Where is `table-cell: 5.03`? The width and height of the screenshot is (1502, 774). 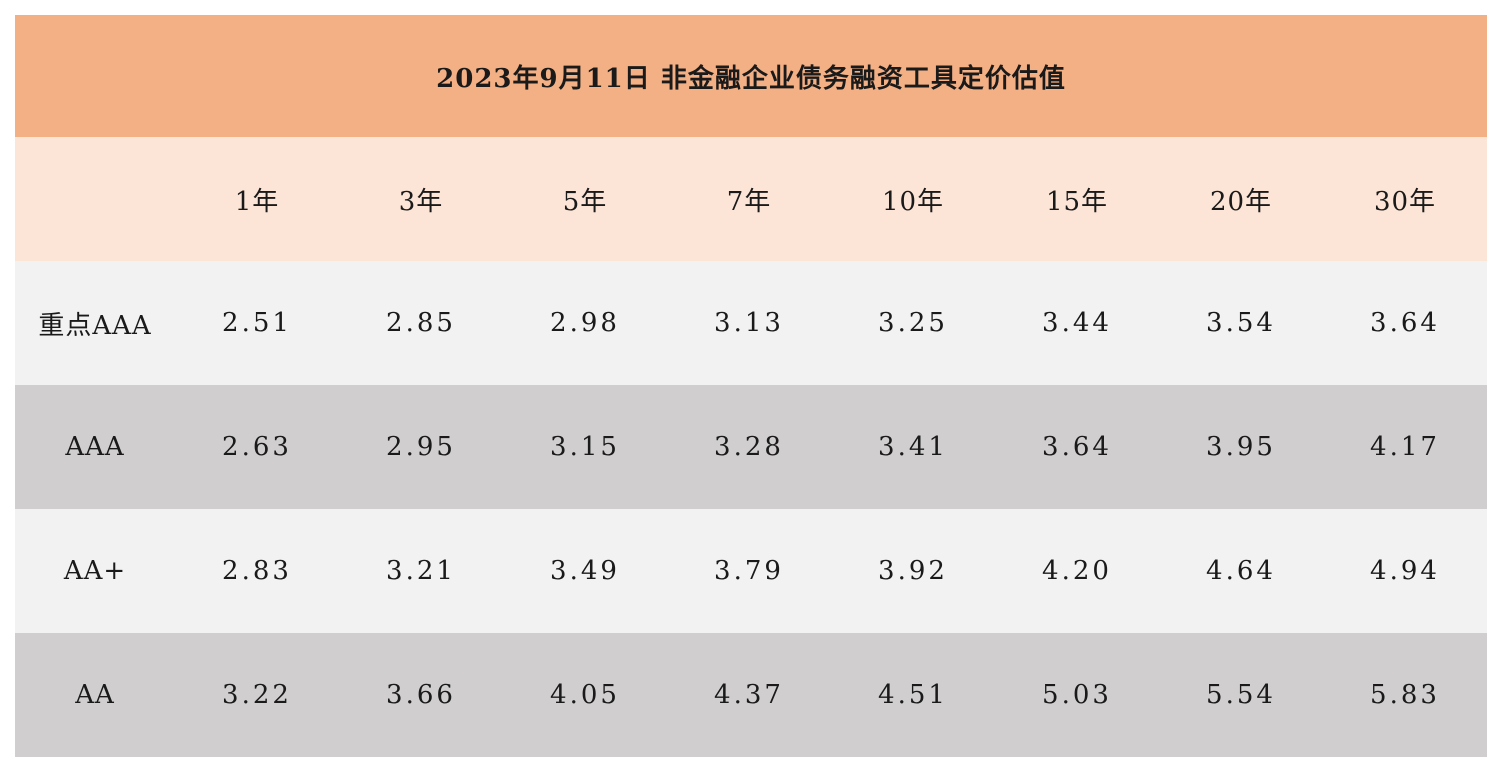 table-cell: 5.03 is located at coordinates (1077, 695).